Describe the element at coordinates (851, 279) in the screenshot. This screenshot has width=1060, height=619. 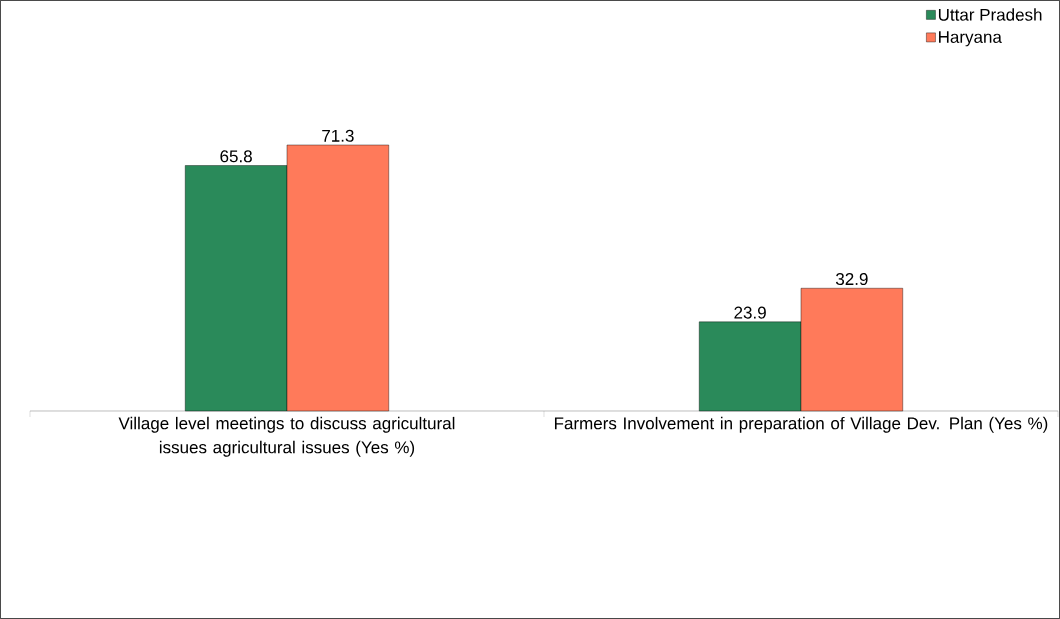
I see `data-label: 32.9` at that location.